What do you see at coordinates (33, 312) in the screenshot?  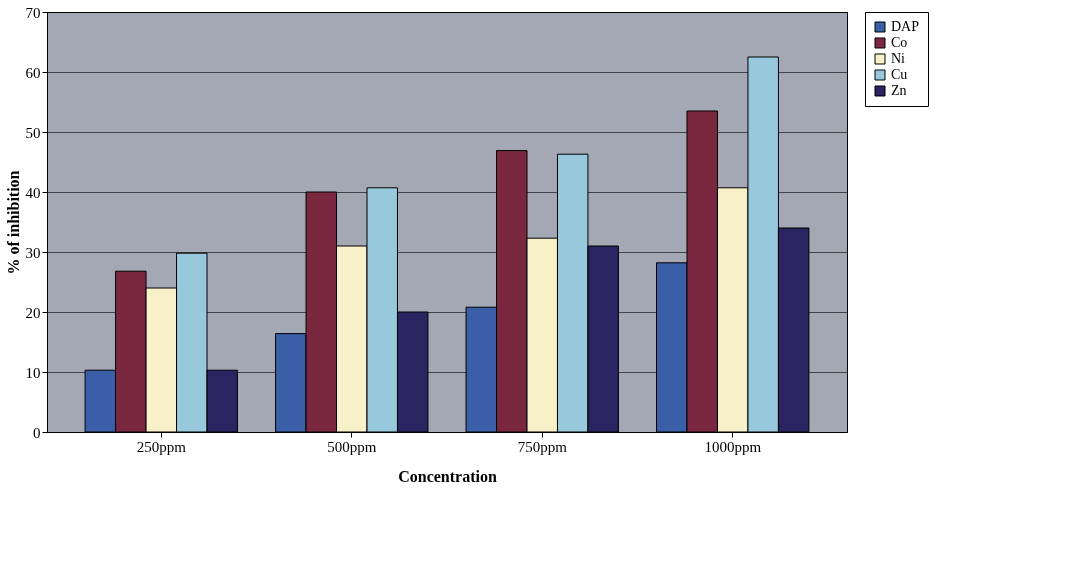 I see `y-tick-label: 20` at bounding box center [33, 312].